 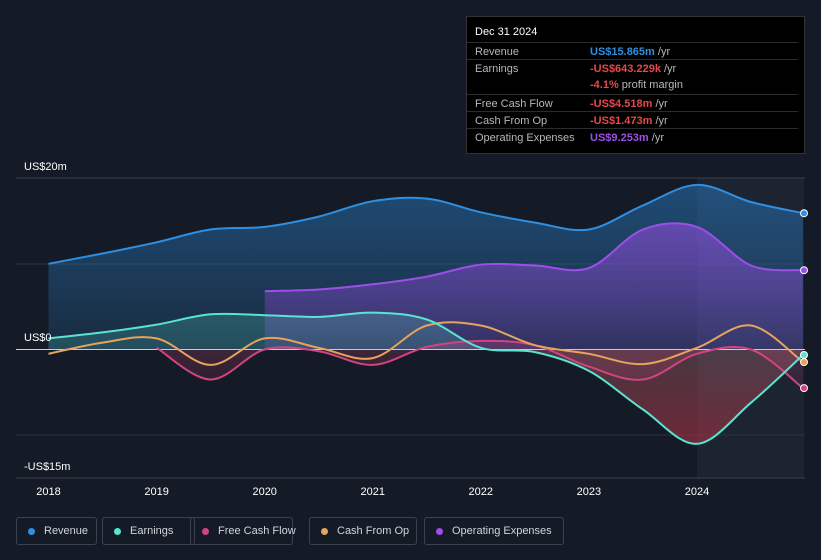 I want to click on free-cash-flow-area, so click(x=479, y=364).